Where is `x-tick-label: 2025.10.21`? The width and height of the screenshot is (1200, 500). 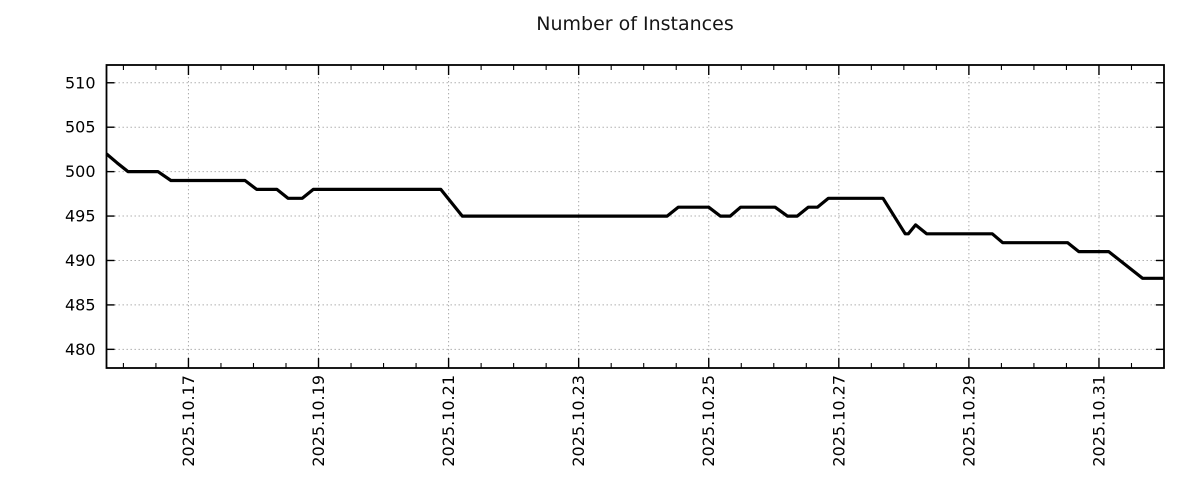 x-tick-label: 2025.10.21 is located at coordinates (448, 421).